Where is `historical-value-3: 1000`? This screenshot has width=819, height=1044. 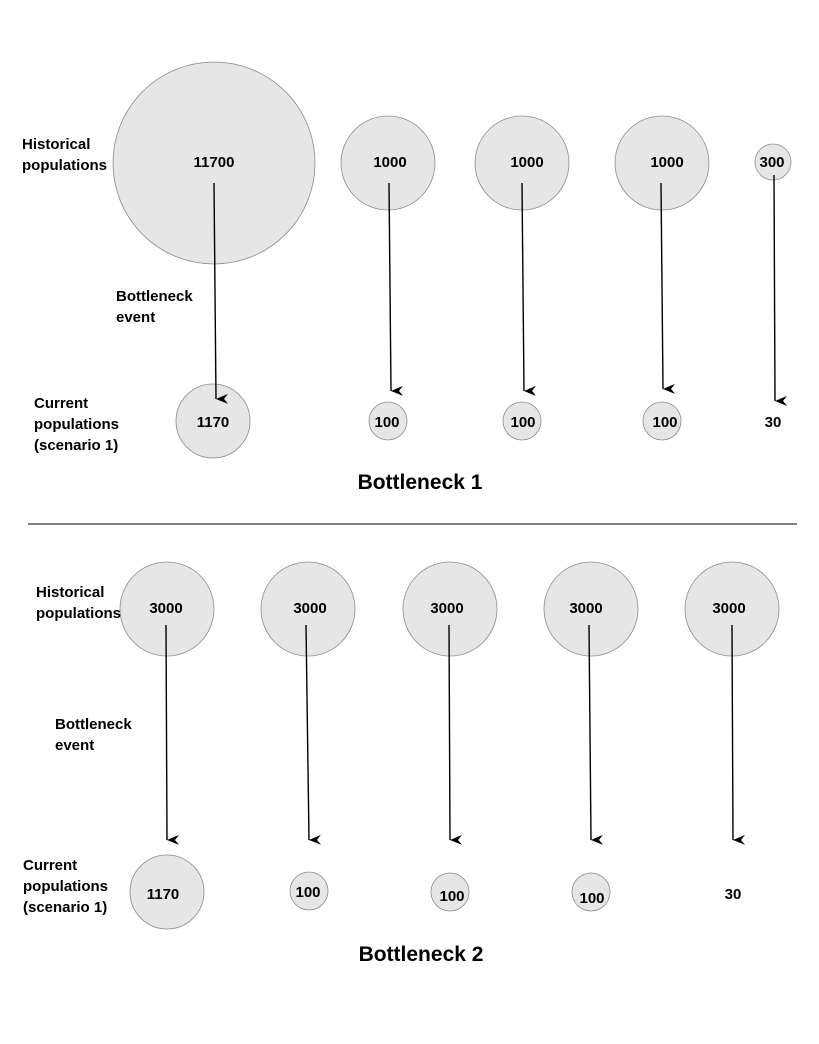 historical-value-3: 1000 is located at coordinates (526, 162).